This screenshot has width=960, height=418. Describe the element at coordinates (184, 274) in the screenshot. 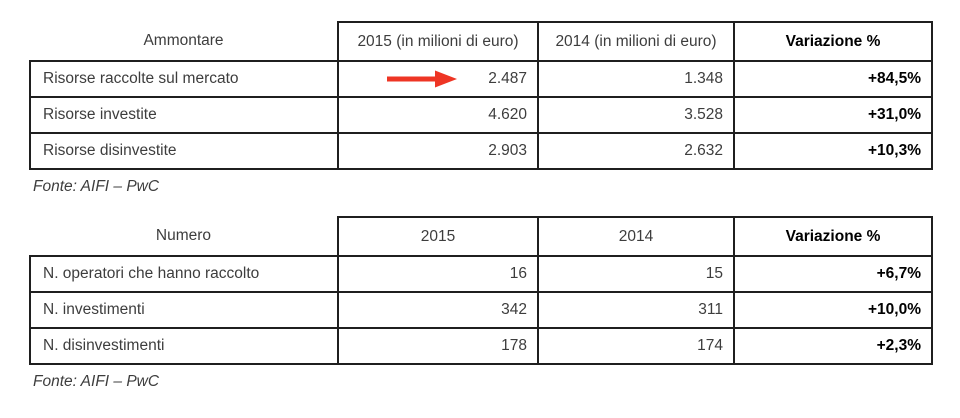

I see `row-label: N. operatori che hanno raccolto` at that location.